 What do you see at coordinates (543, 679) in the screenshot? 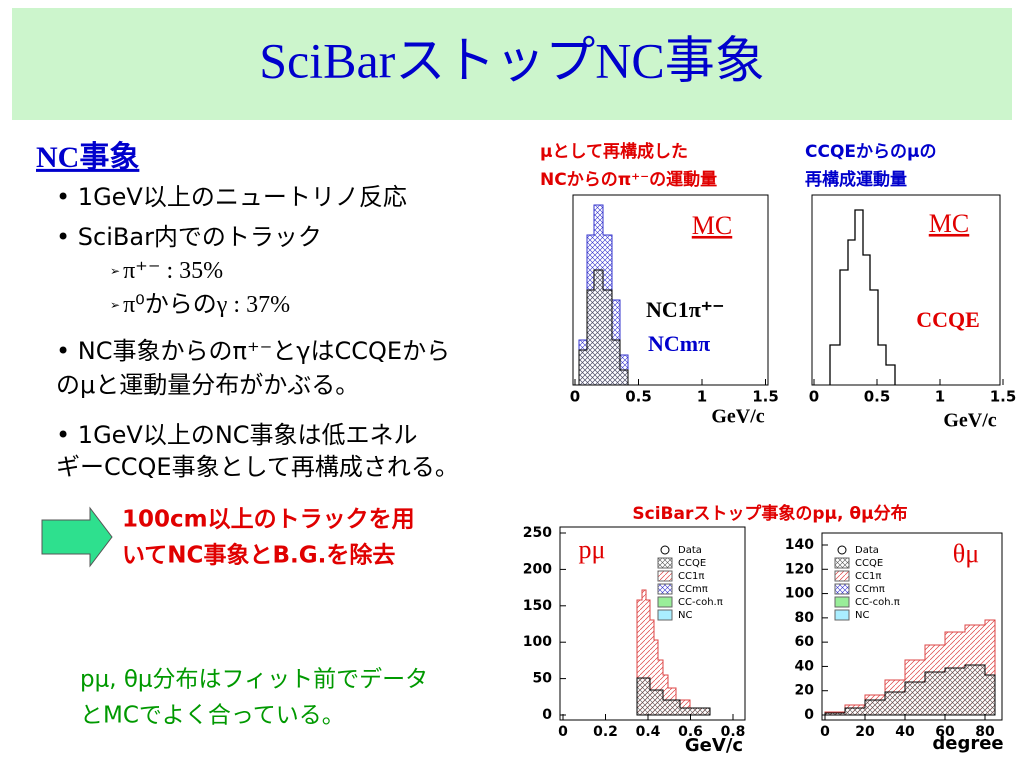
I see `y-tick-label: 50` at bounding box center [543, 679].